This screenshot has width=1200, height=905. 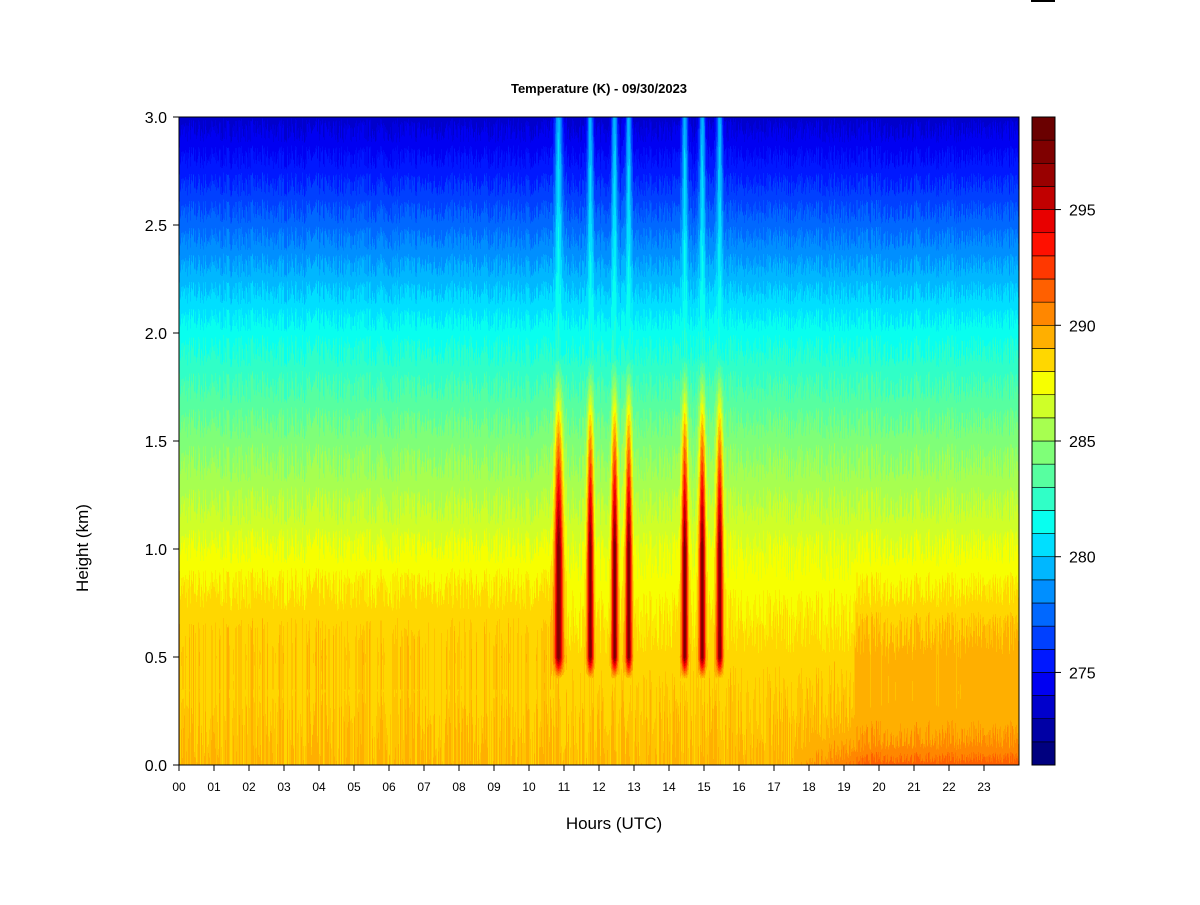 I want to click on colorbar-tick-label: 290, so click(x=1082, y=326).